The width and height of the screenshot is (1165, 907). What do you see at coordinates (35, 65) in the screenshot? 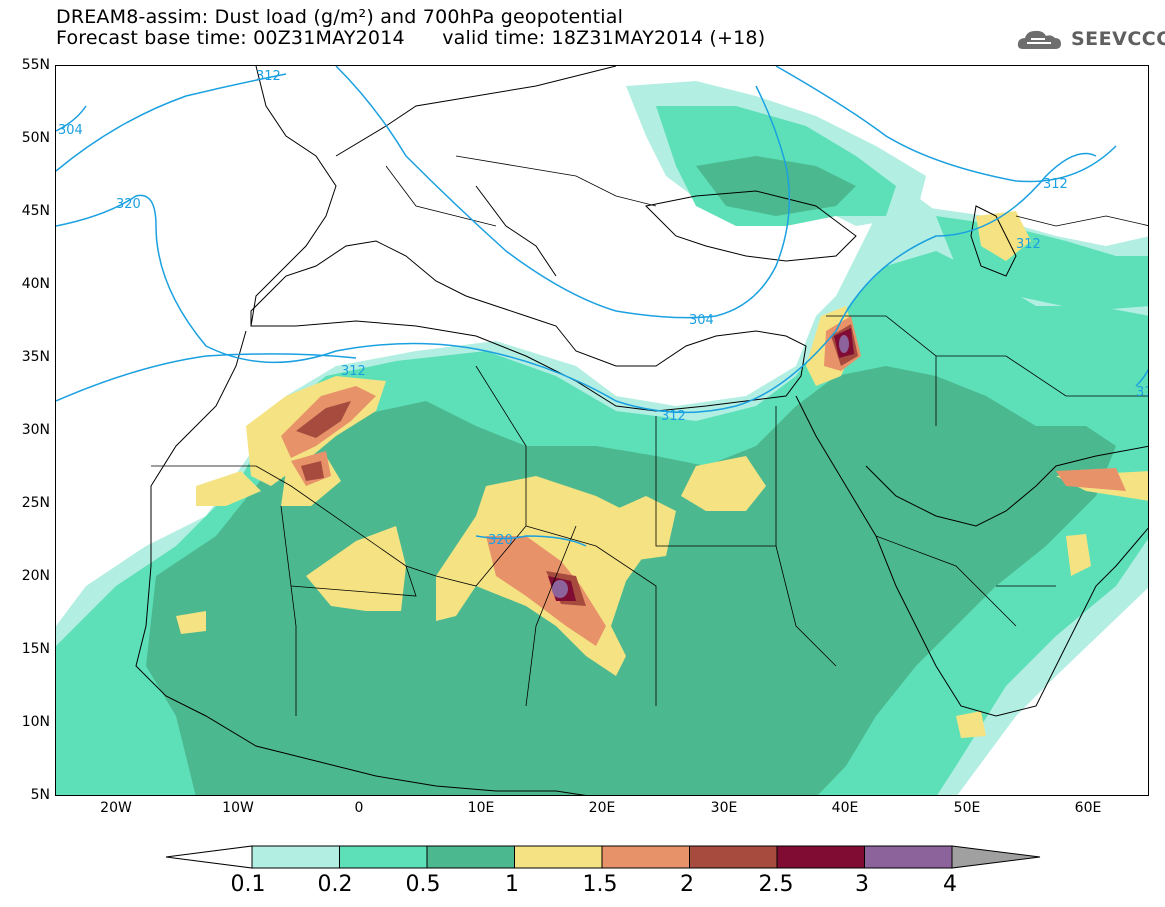
I see `lat-label: 55N` at bounding box center [35, 65].